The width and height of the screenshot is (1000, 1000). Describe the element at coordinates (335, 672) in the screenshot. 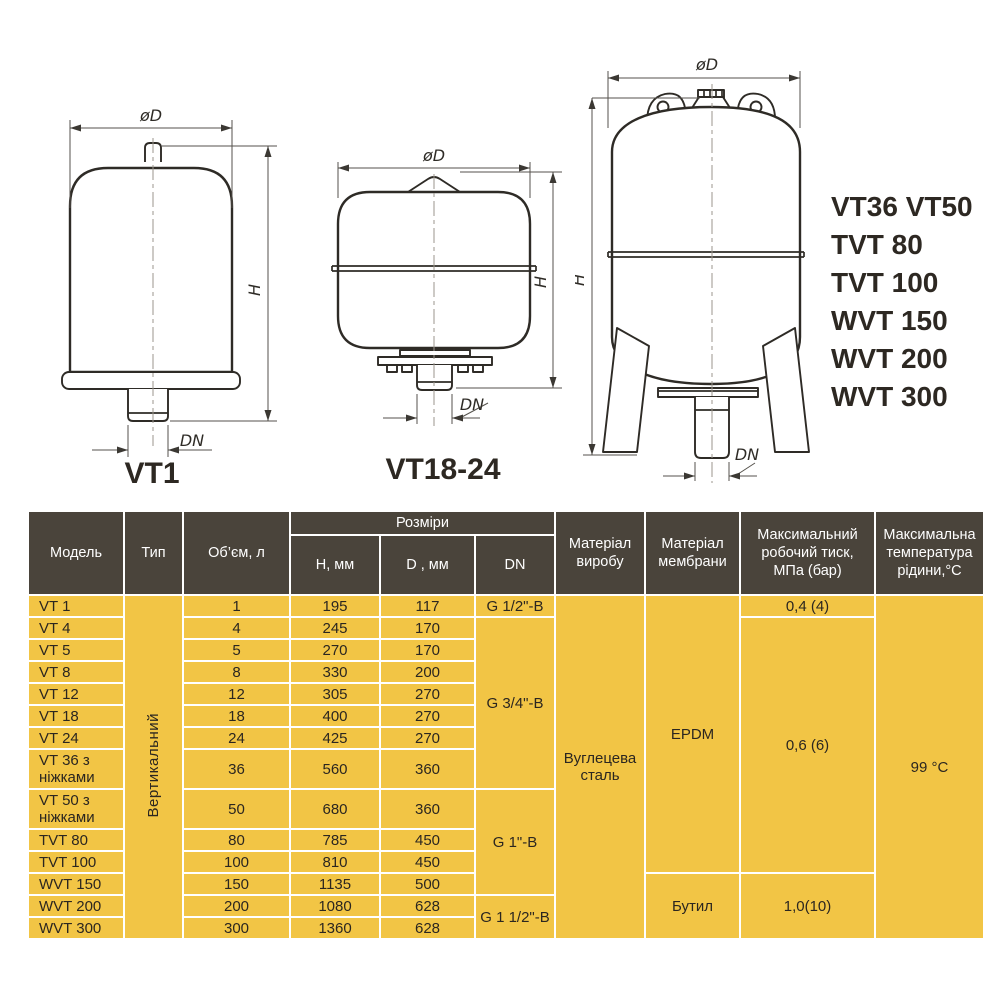

I see `cell-h: 330` at that location.